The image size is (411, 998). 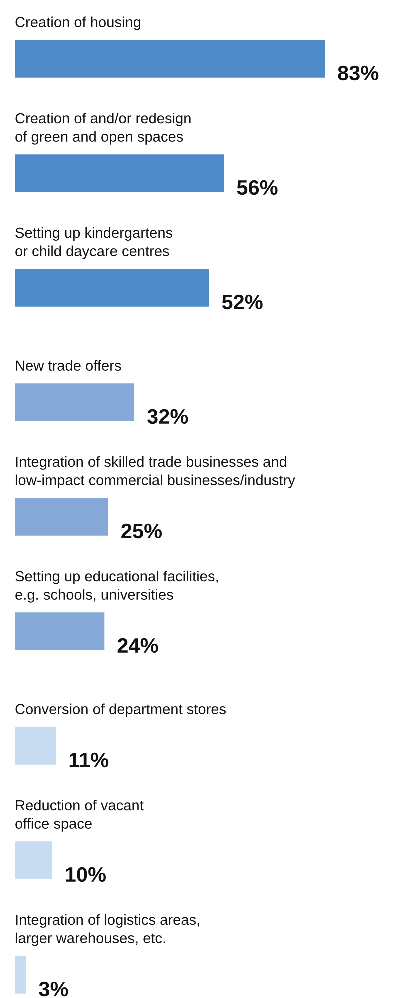 I want to click on y-tick-label: Integration of skilled trade businesses and low-impact commercial businesses/industry, so click(x=156, y=472).